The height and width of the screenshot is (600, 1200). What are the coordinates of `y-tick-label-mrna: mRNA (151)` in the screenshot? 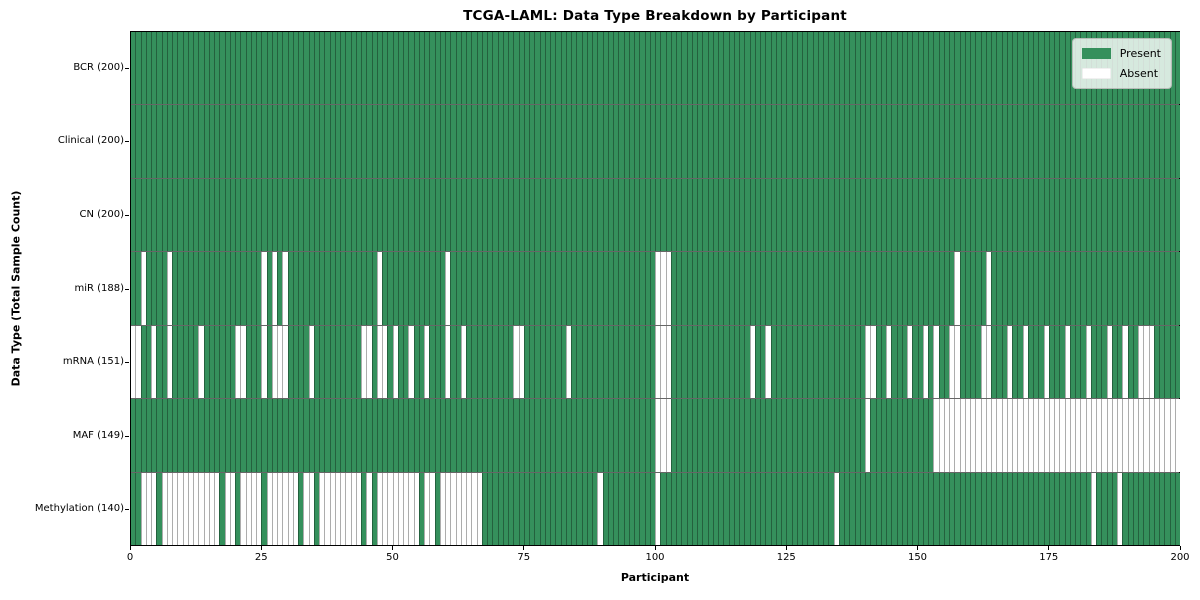 It's located at (93, 362).